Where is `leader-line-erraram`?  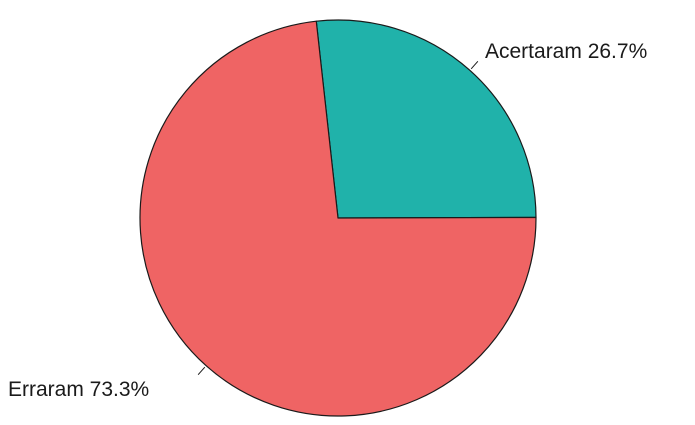 leader-line-erraram is located at coordinates (201, 370).